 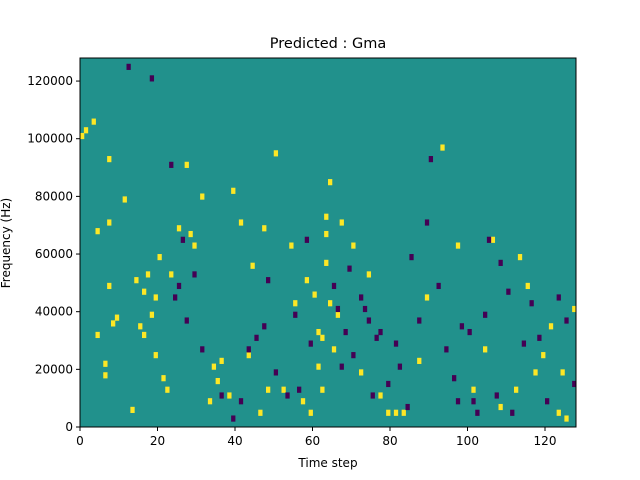 What do you see at coordinates (327, 463) in the screenshot?
I see `x-axis-label: Time step` at bounding box center [327, 463].